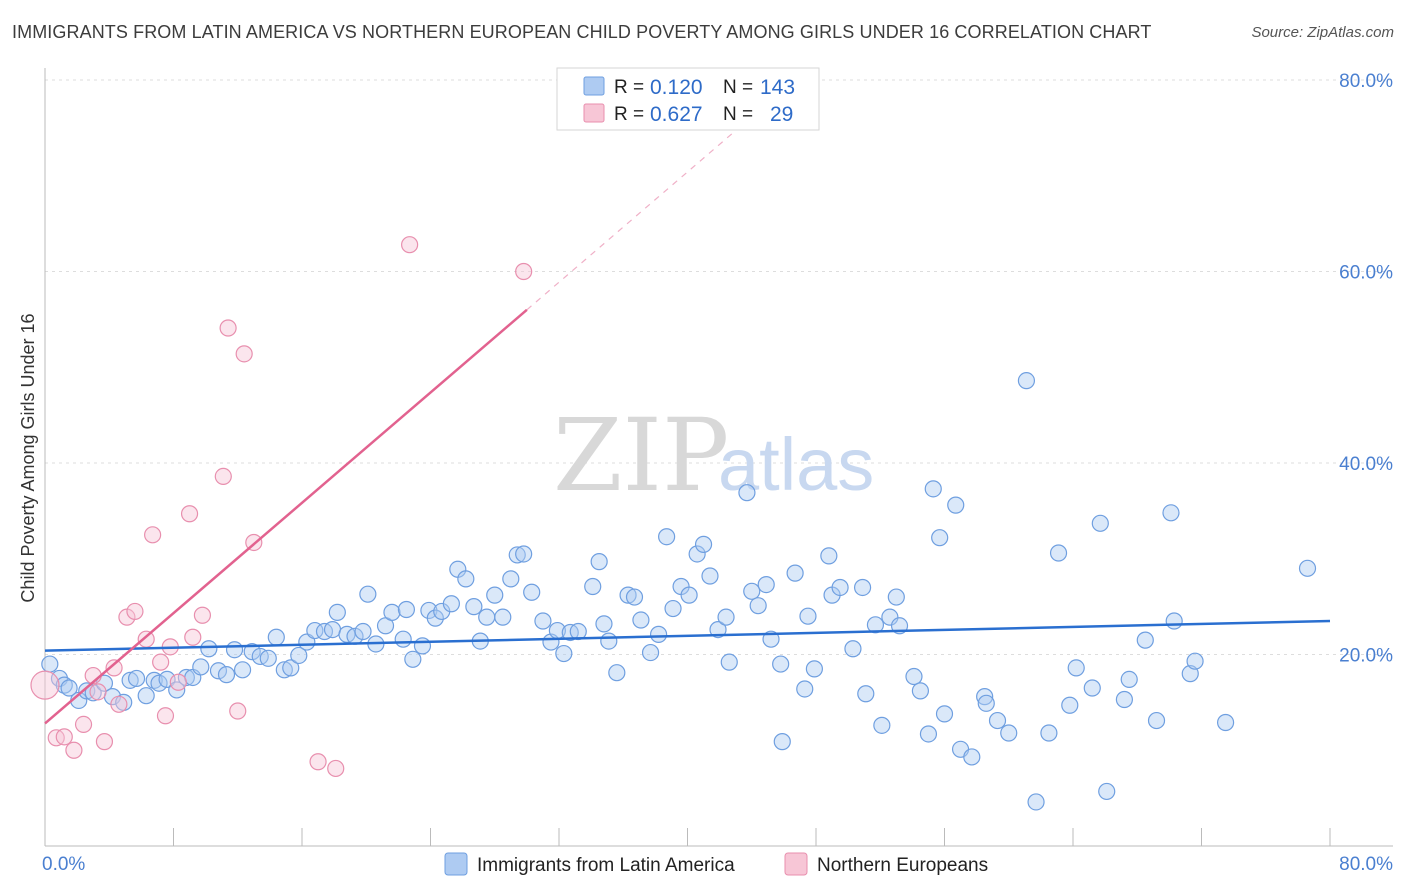 The image size is (1406, 892). Describe the element at coordinates (1366, 369) in the screenshot. I see `y-tick-labels: 20.0% 40.0% 60.0% 80.0%` at that location.